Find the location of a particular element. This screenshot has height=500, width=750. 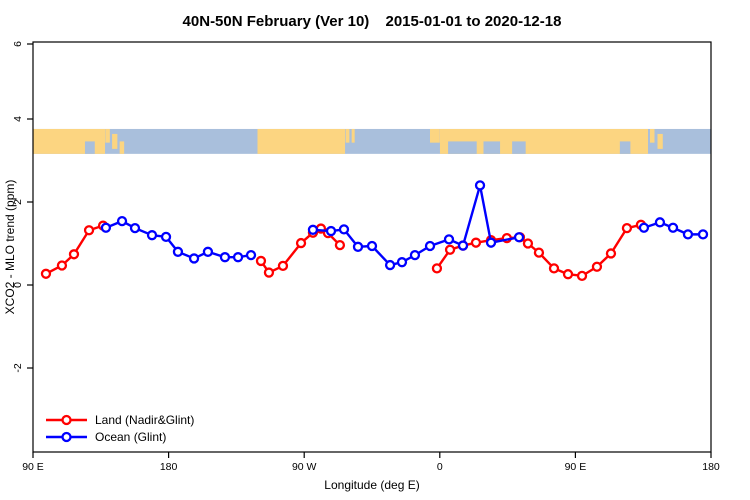

land-ocean-map-band is located at coordinates (372, 141).